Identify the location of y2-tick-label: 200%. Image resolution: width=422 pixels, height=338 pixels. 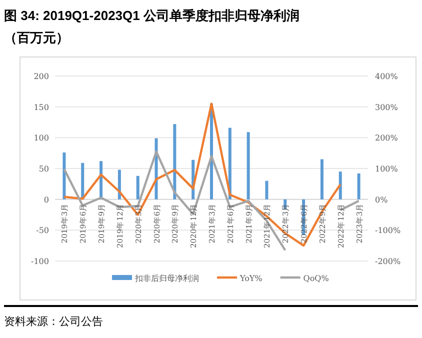
(386, 138).